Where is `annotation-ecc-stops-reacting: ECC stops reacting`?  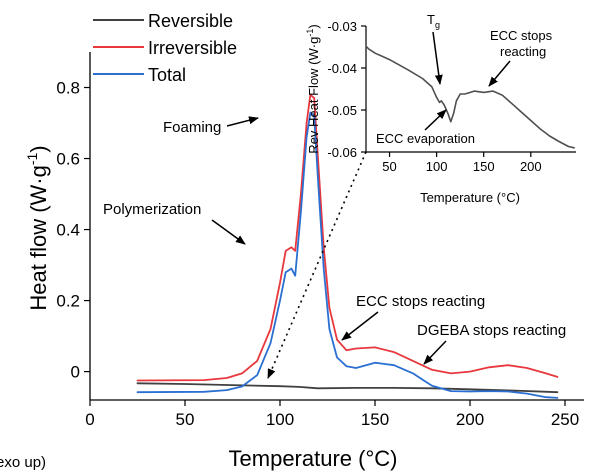 annotation-ecc-stops-reacting: ECC stops reacting is located at coordinates (420, 301).